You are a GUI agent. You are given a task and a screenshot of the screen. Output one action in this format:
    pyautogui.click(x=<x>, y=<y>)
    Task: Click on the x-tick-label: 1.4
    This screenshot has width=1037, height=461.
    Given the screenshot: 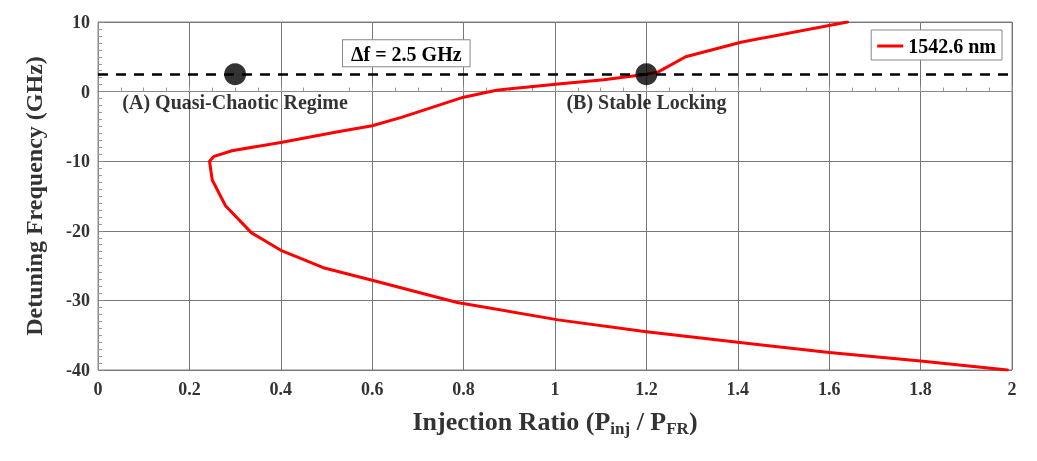 What is the action you would take?
    pyautogui.click(x=738, y=389)
    